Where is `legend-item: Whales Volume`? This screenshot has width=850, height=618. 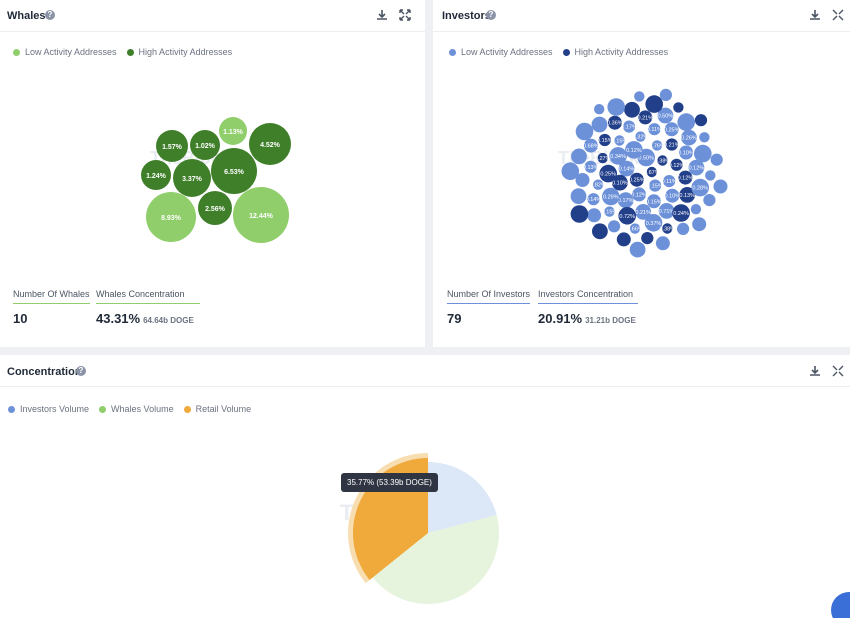 legend-item: Whales Volume is located at coordinates (136, 409).